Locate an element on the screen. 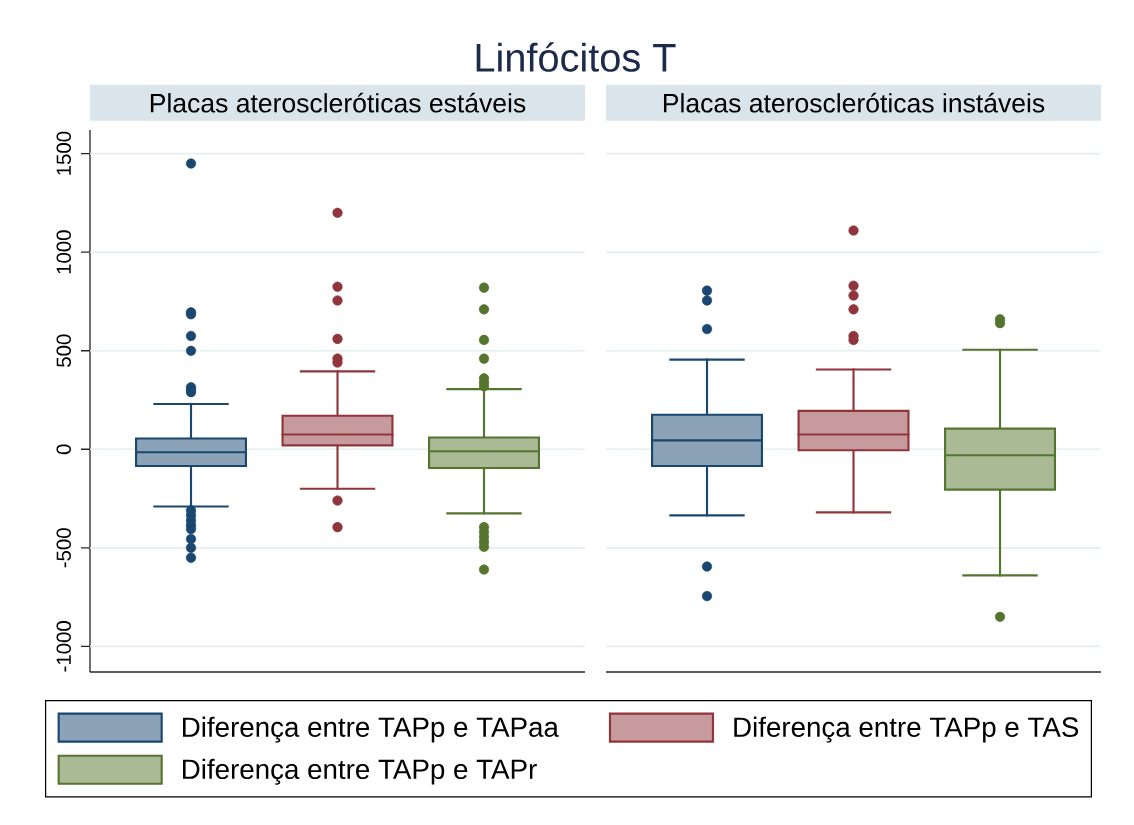 The height and width of the screenshot is (825, 1134). y-tick-label: 0 is located at coordinates (63, 449).